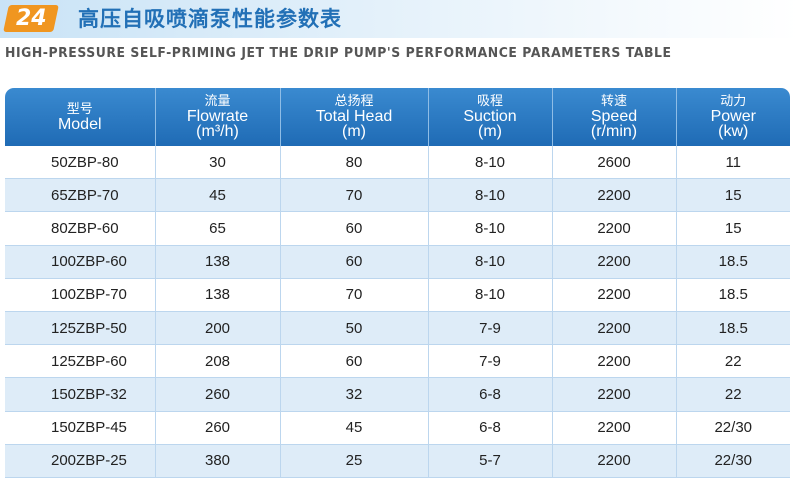 The width and height of the screenshot is (799, 483). What do you see at coordinates (80, 295) in the screenshot?
I see `cell-model: 100ZBP-70` at bounding box center [80, 295].